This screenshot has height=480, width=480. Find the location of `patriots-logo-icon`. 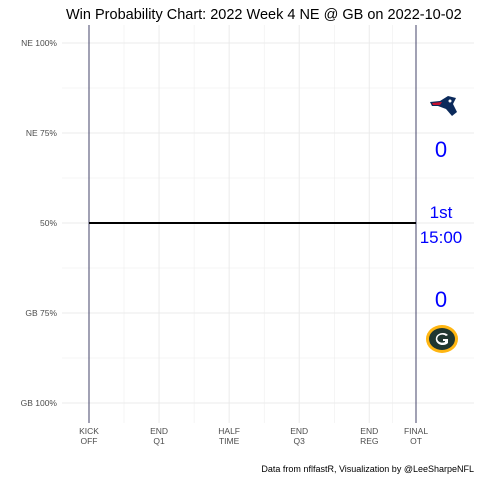

patriots-logo-icon is located at coordinates (443, 106).